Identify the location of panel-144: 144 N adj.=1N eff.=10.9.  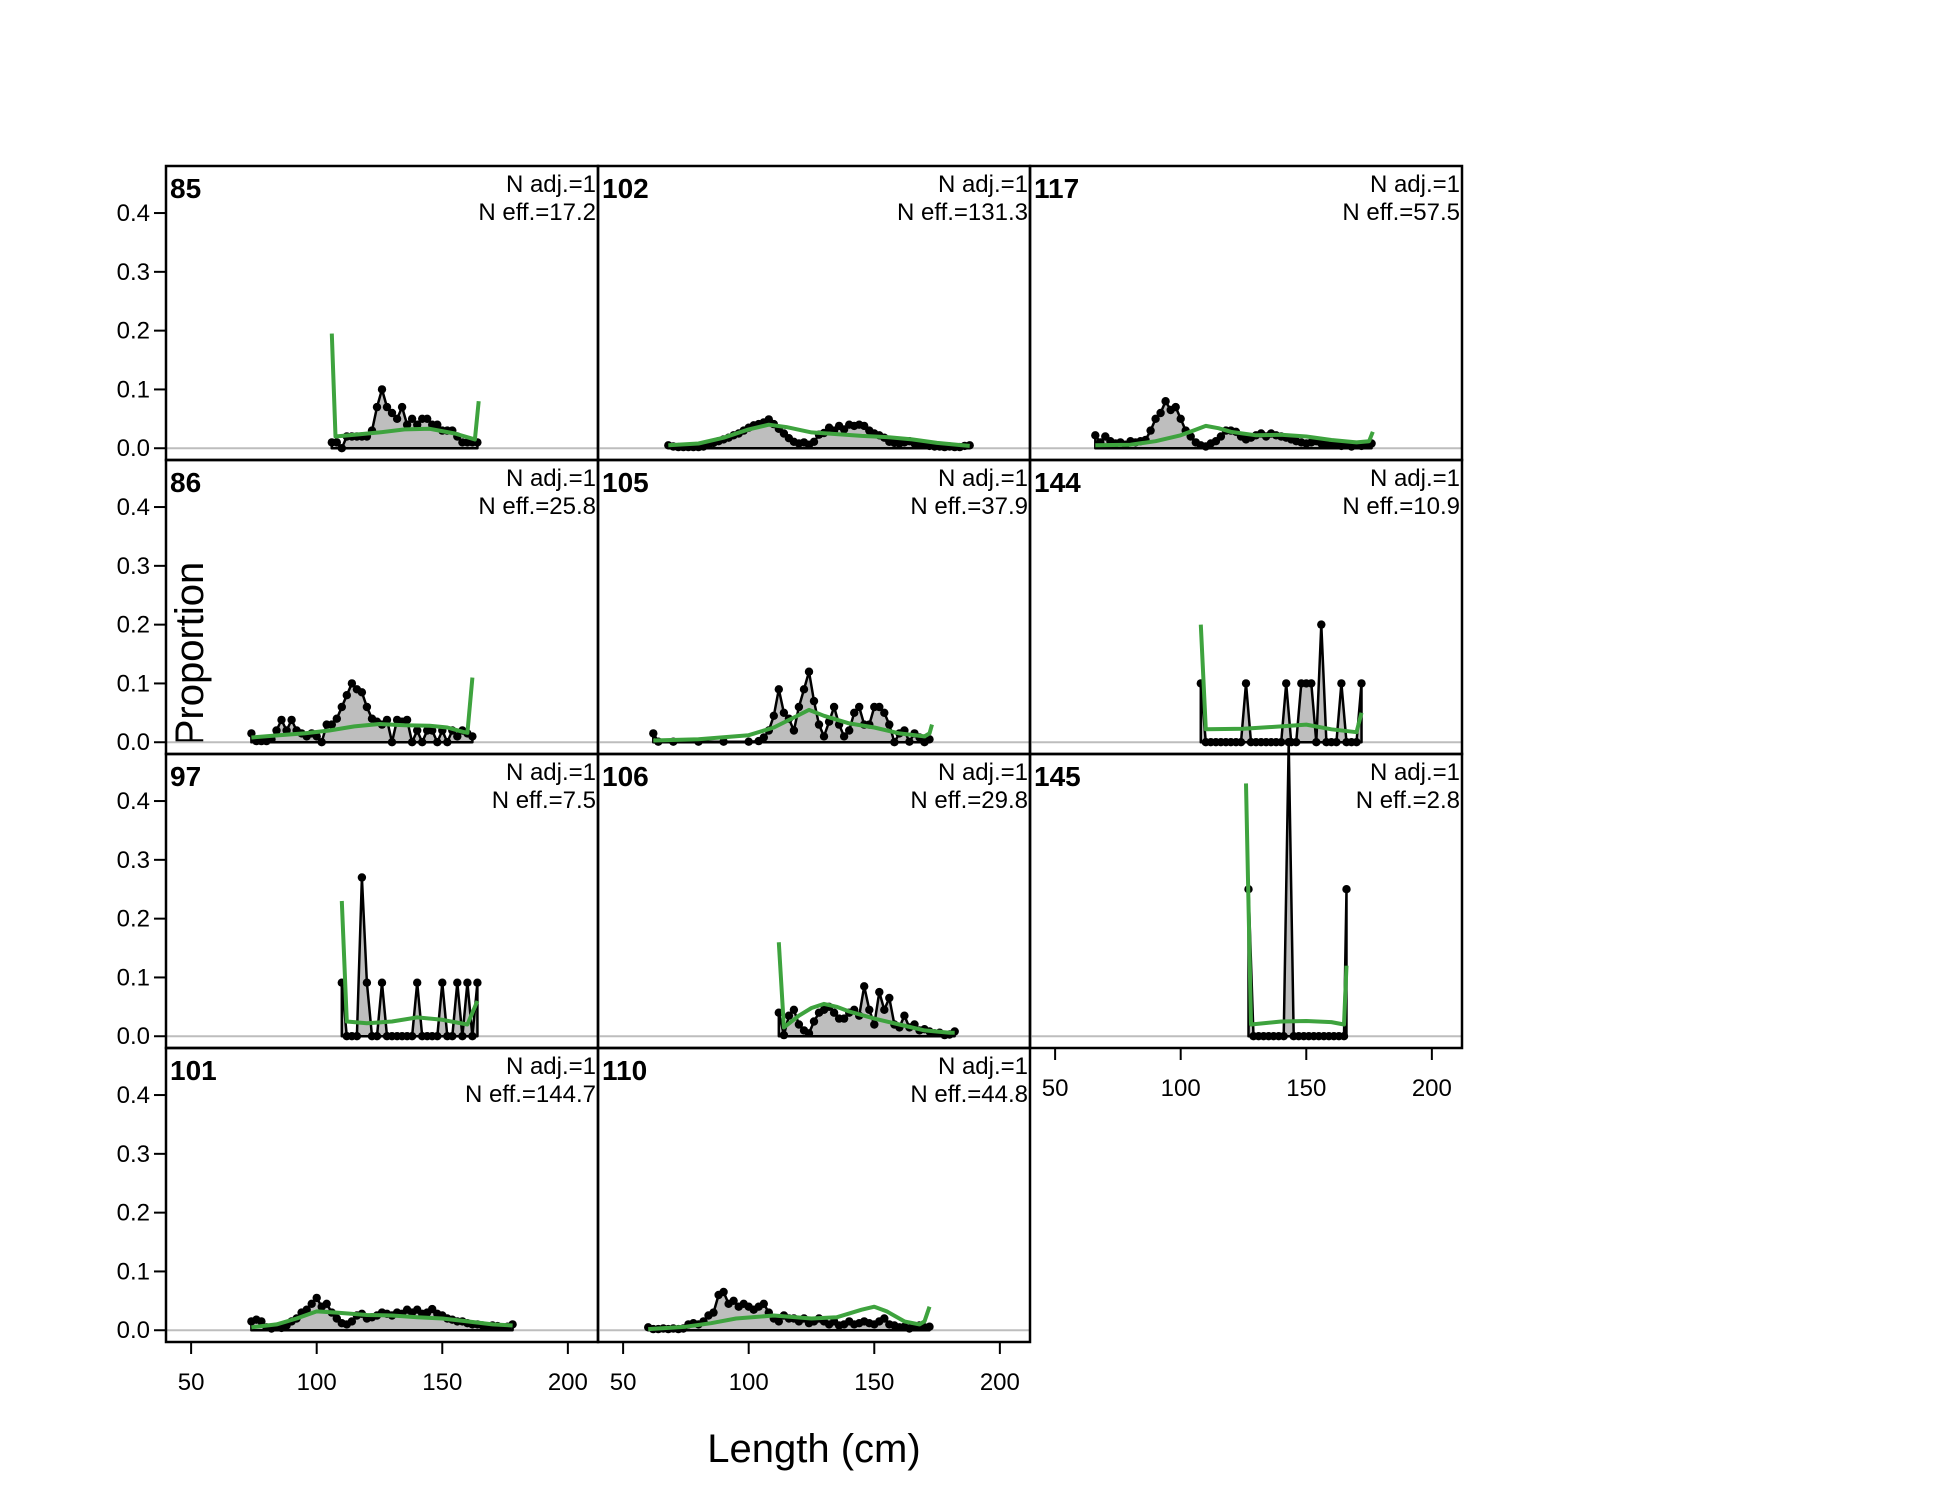
(1246, 607).